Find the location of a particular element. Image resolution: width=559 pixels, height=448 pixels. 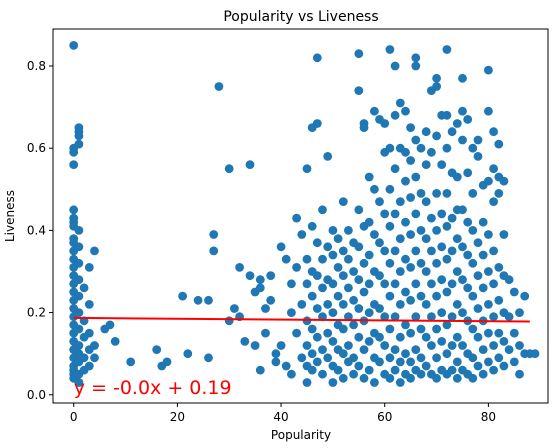

y-axis-title: Liveness is located at coordinates (10, 216).